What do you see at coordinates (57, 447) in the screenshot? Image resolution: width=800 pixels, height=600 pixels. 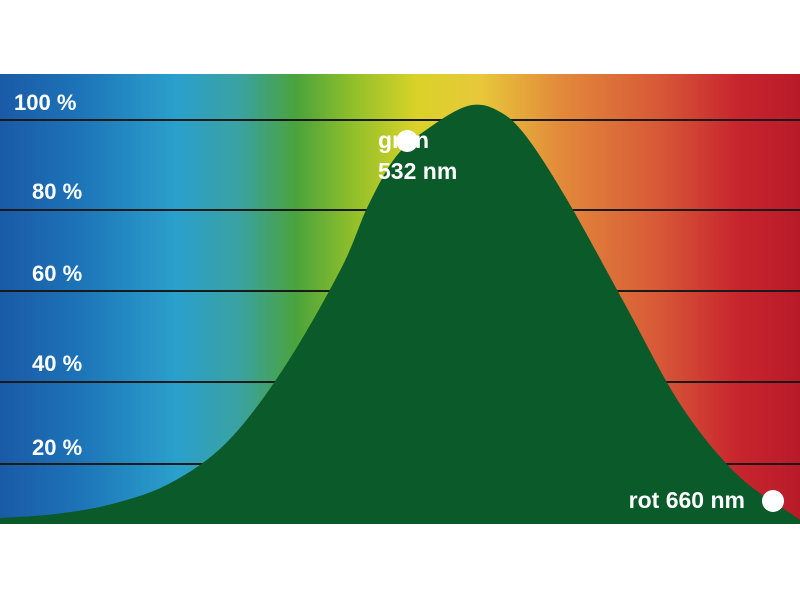 I see `y-tick-label-20: 20 %` at bounding box center [57, 447].